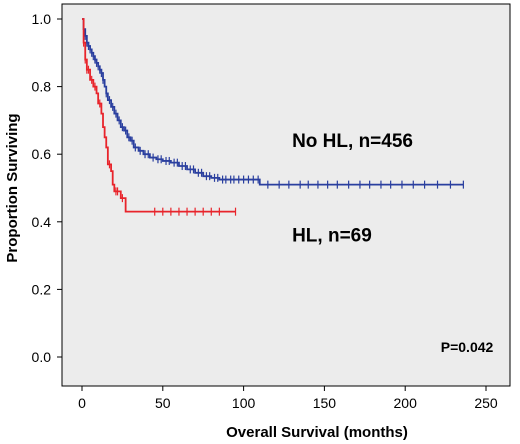 Image resolution: width=520 pixels, height=444 pixels. What do you see at coordinates (12, 187) in the screenshot?
I see `y-axis-label: Proportion Surviving` at bounding box center [12, 187].